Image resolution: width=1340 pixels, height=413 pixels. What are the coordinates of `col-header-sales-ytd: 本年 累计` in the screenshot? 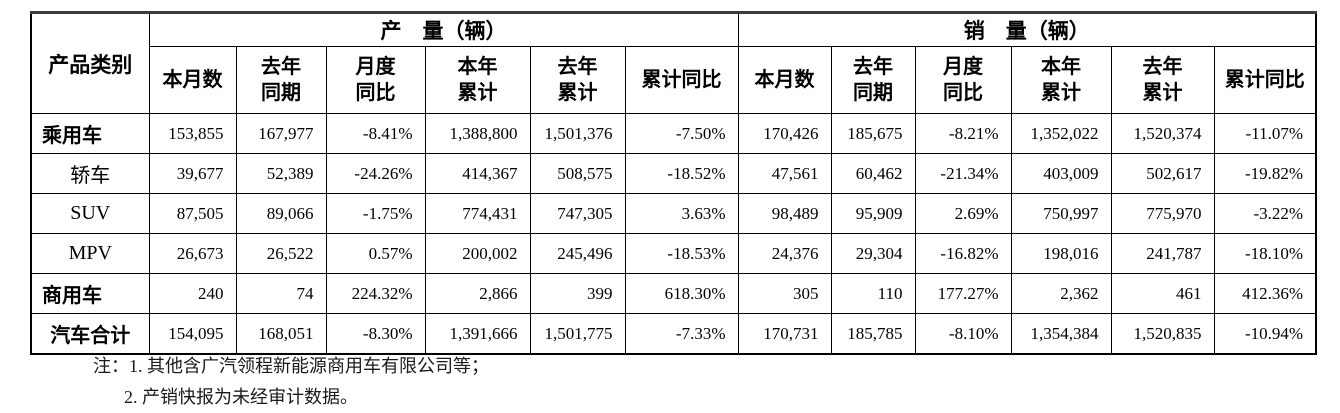 It's located at (1061, 80).